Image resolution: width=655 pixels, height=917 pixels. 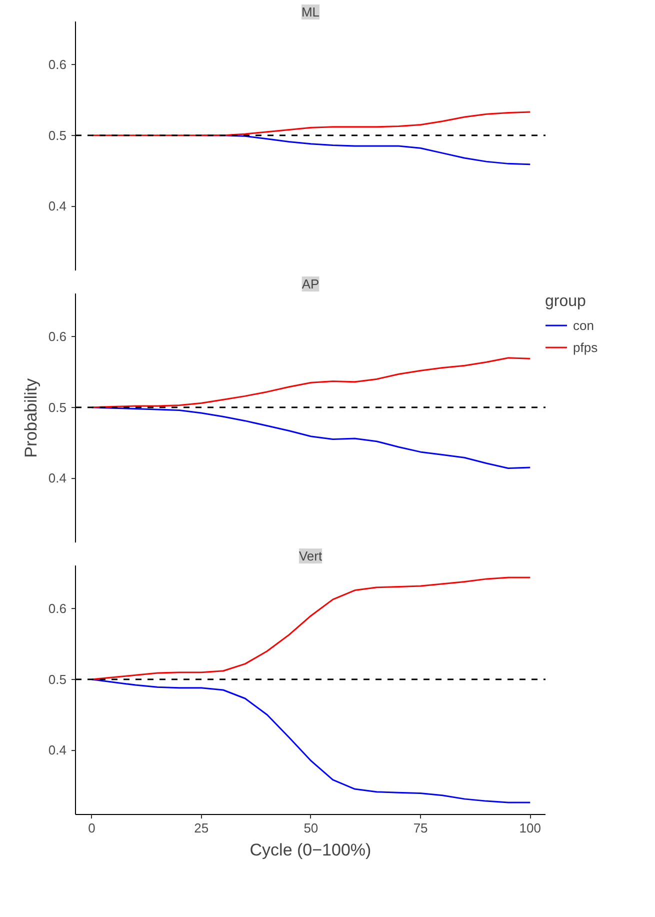 I want to click on x-tick-label: 0, so click(x=92, y=828).